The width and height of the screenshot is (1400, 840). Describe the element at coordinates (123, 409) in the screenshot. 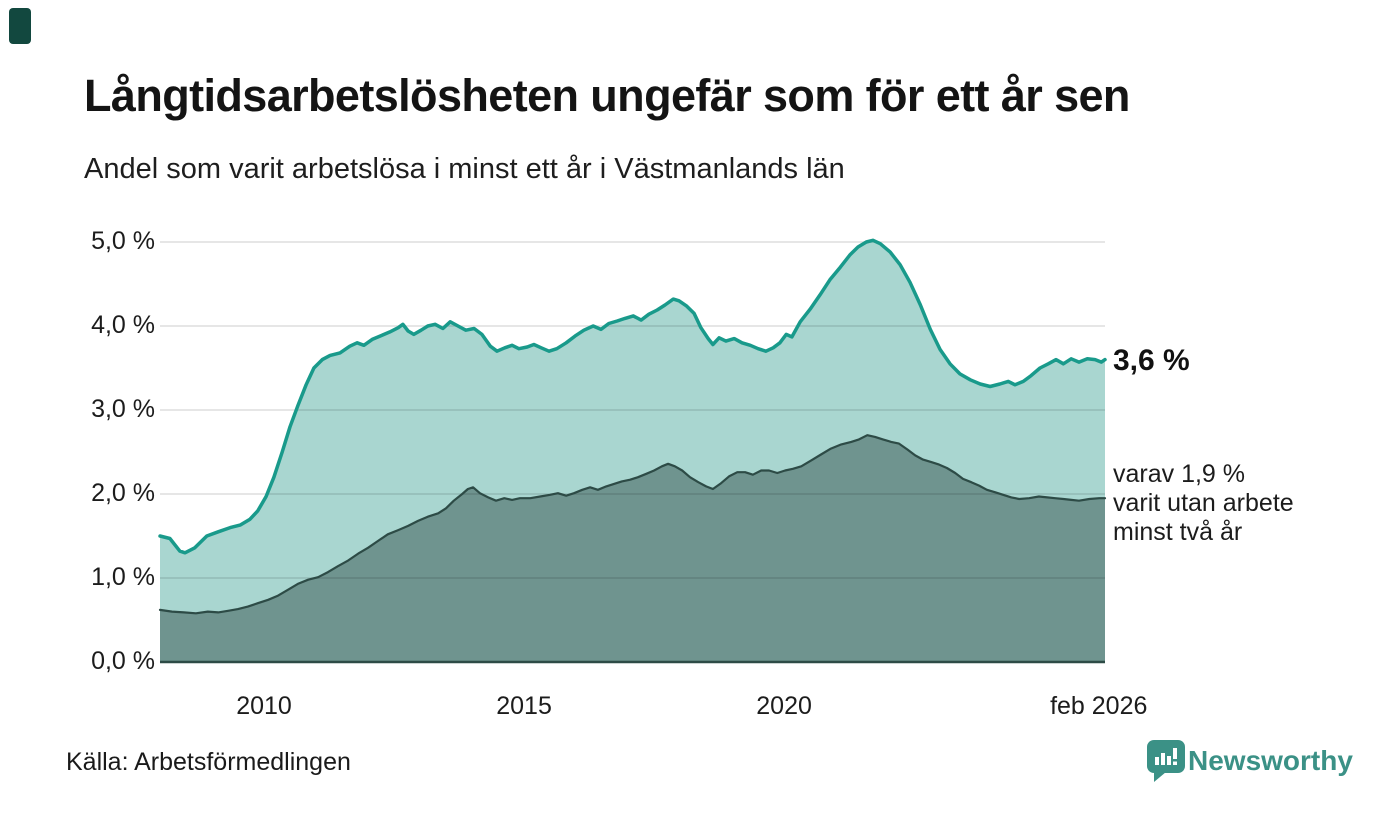

I see `y-tick-label: 3,0 %` at that location.